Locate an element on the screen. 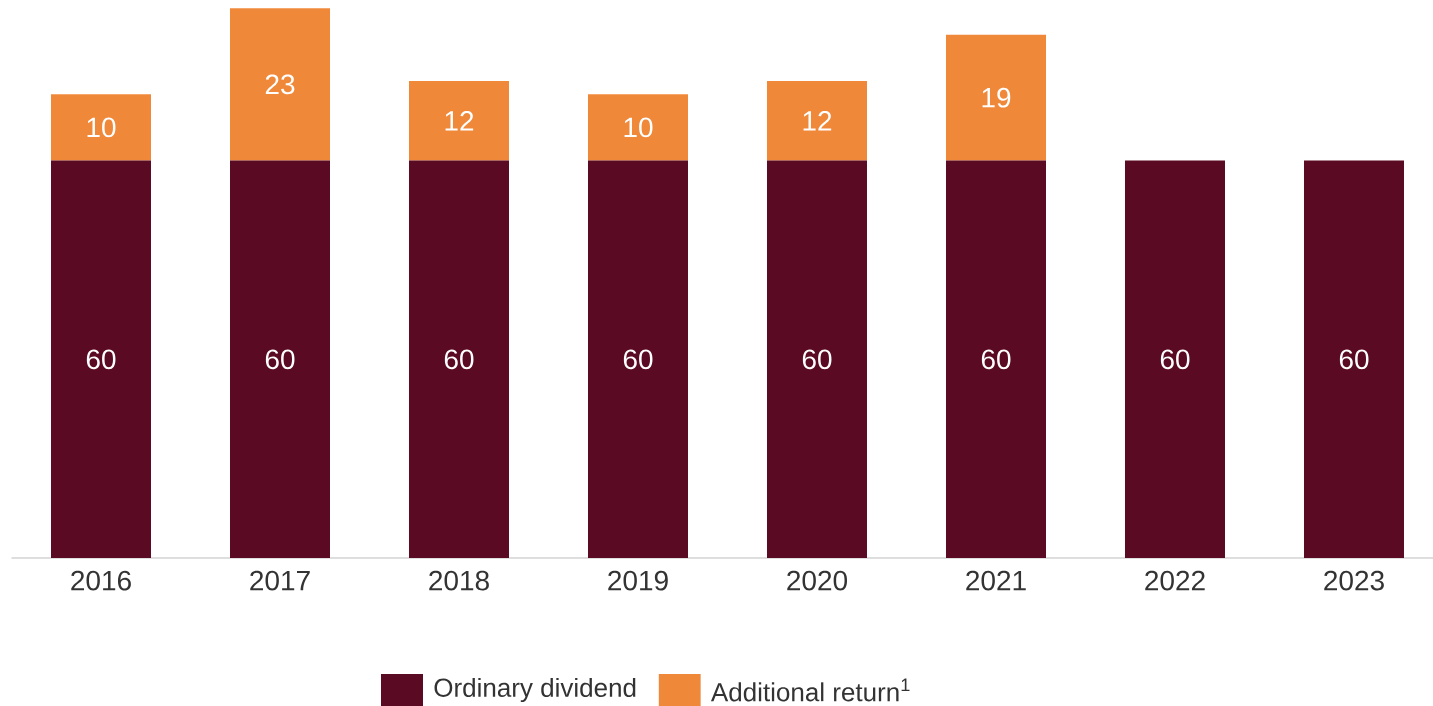 The image size is (1433, 706). legend-label: Ordinary dividend is located at coordinates (535, 690).